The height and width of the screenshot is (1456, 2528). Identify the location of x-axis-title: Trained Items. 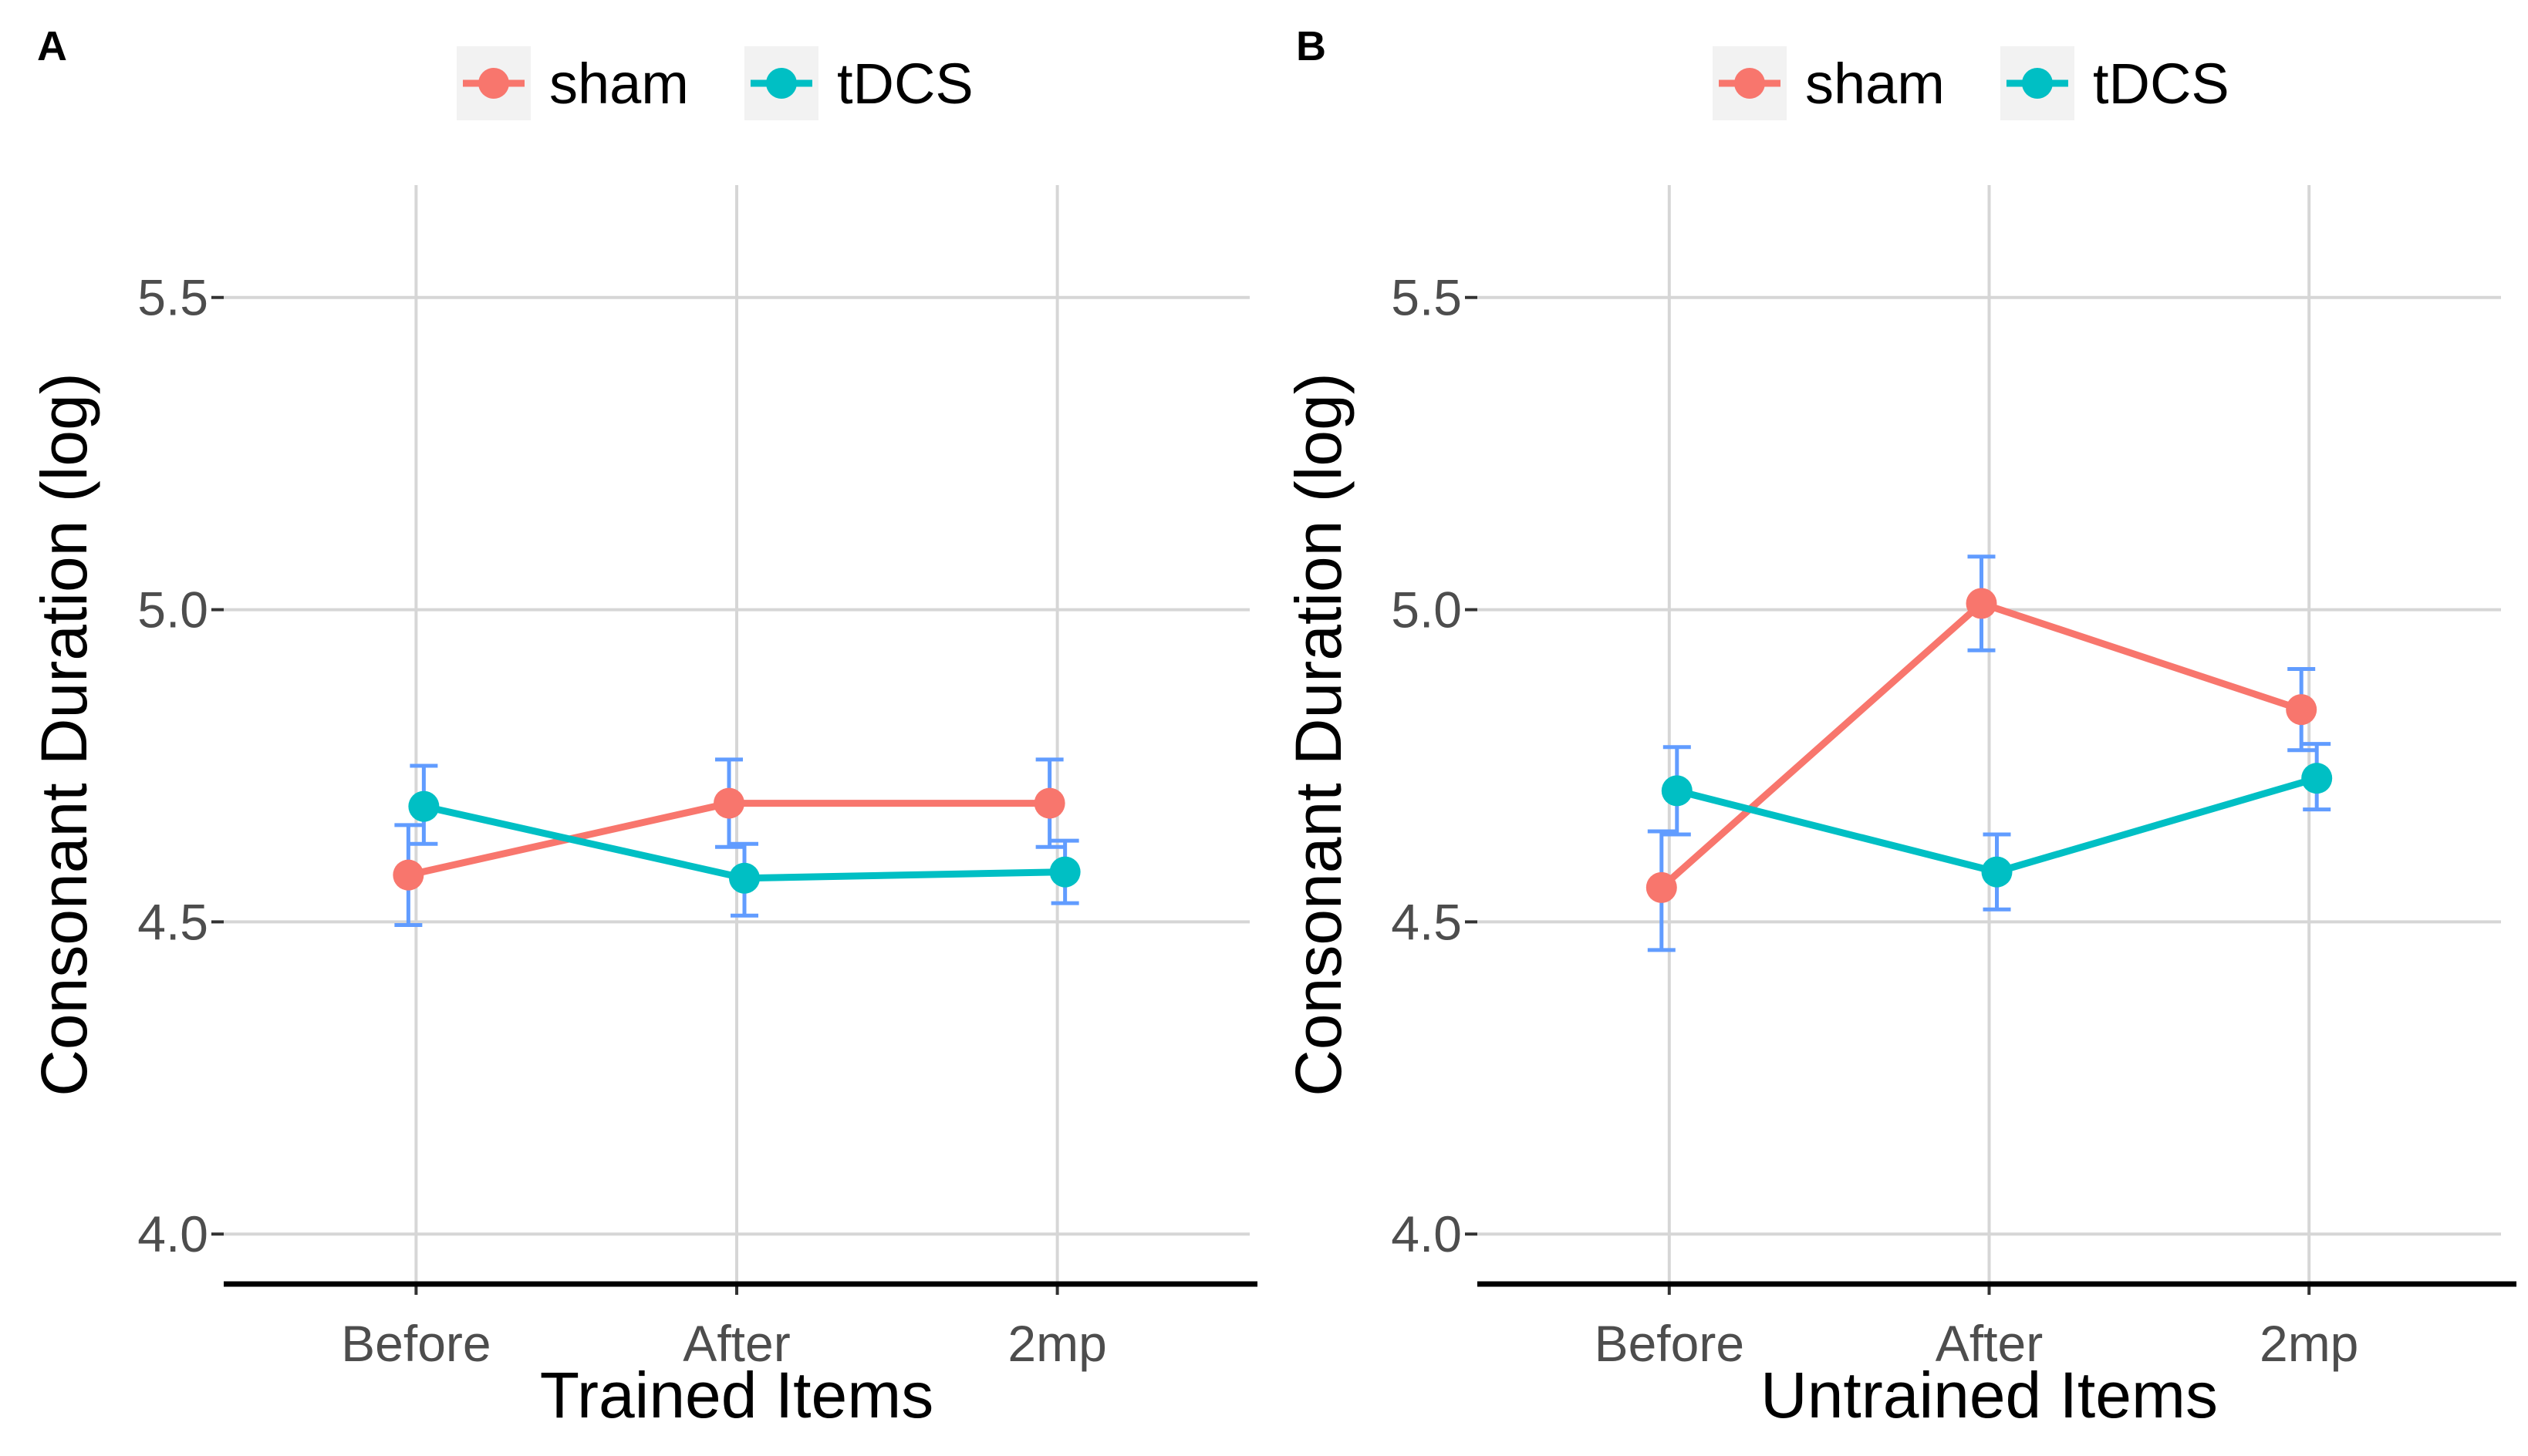
(736, 1395).